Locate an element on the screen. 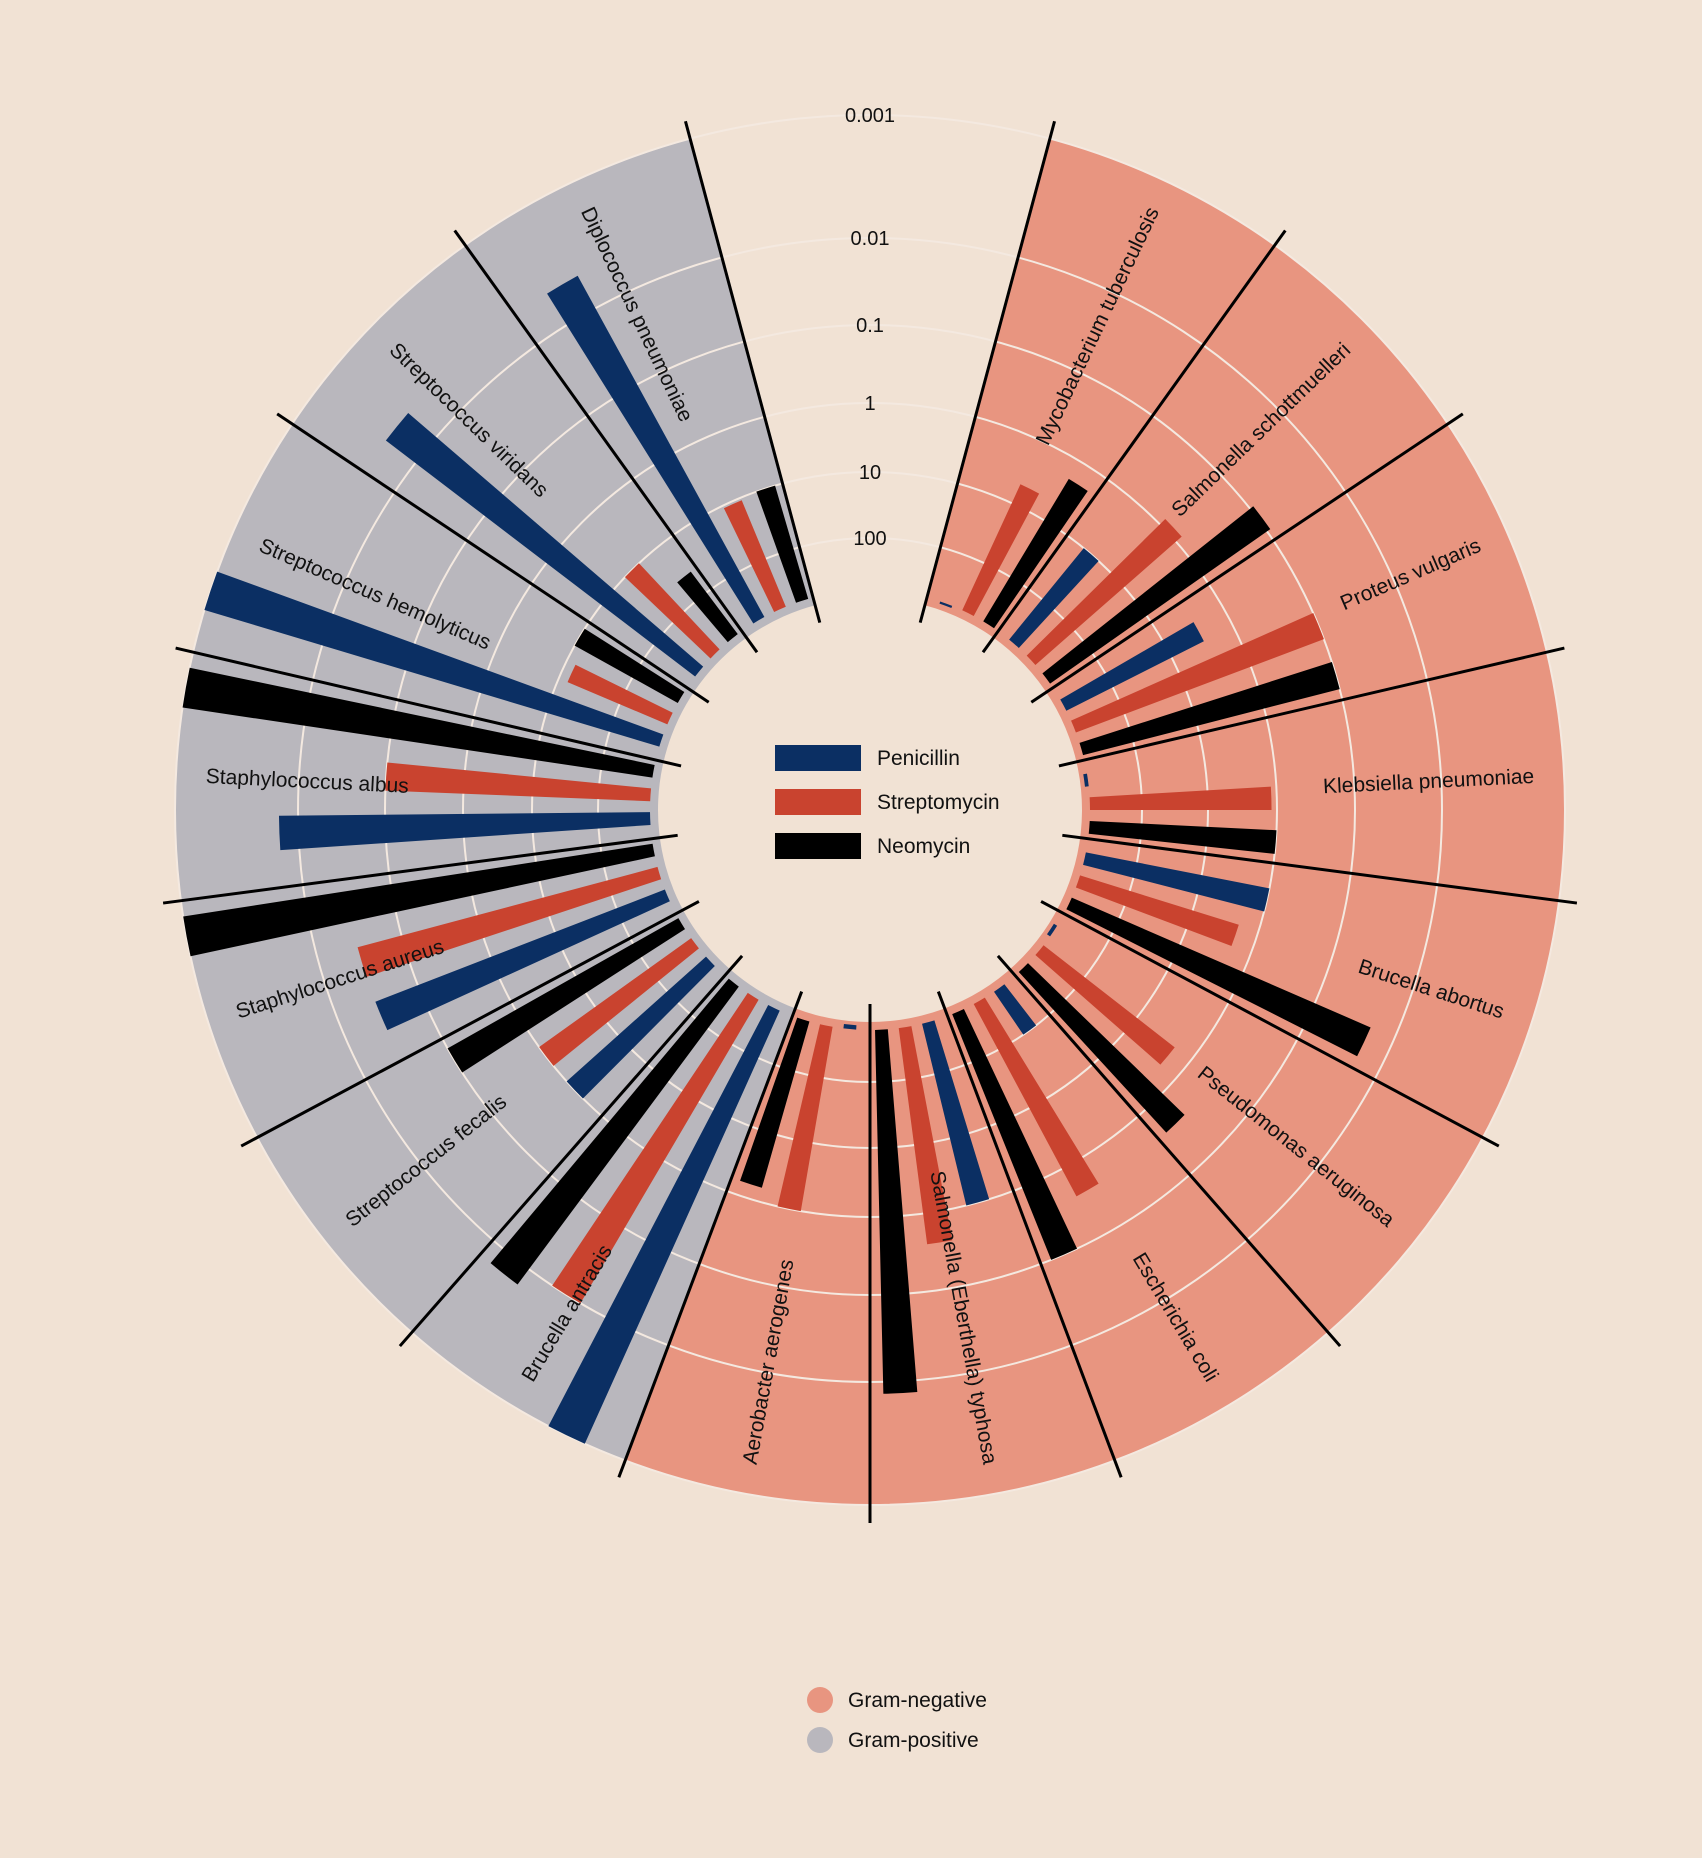  tick-labels: 0.001 0.01 0.1 1 10 100 is located at coordinates (870, 327).